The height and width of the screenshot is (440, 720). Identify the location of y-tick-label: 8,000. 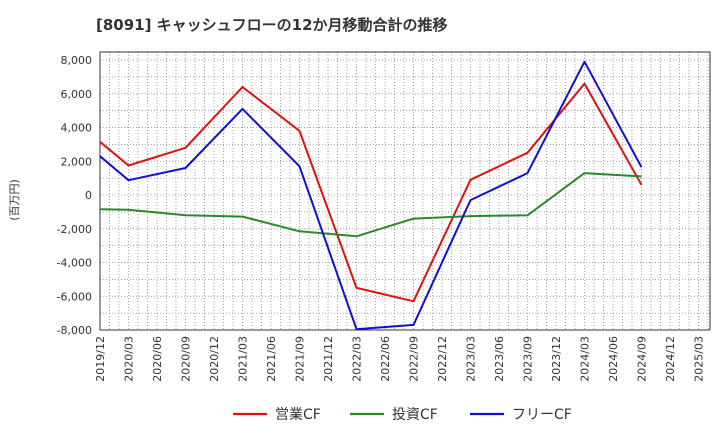
(77, 60).